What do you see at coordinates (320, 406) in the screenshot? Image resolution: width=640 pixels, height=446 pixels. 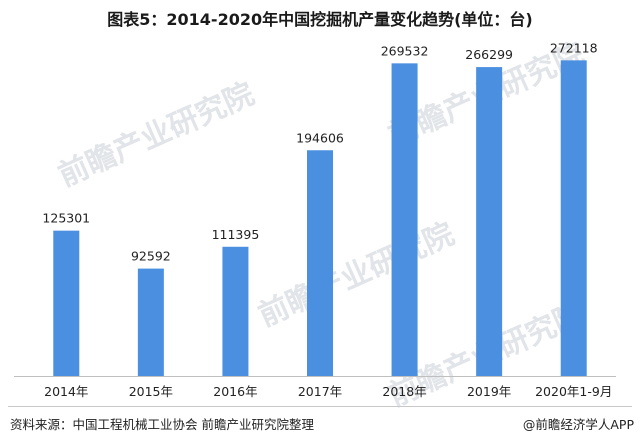 I see `footer-divider` at bounding box center [320, 406].